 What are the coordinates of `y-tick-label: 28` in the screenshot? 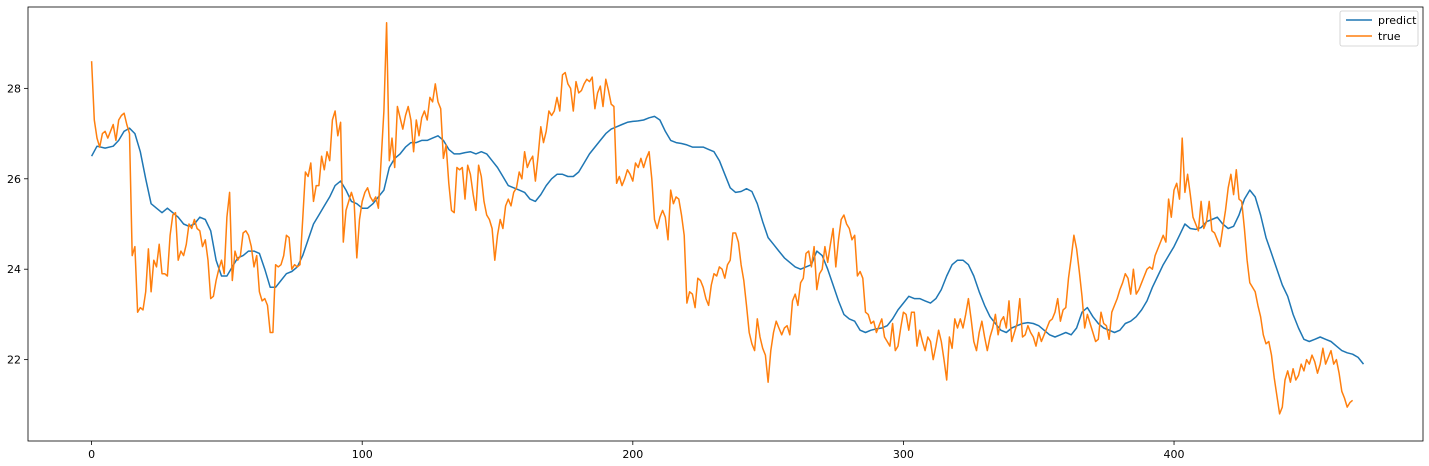 It's located at (14, 88).